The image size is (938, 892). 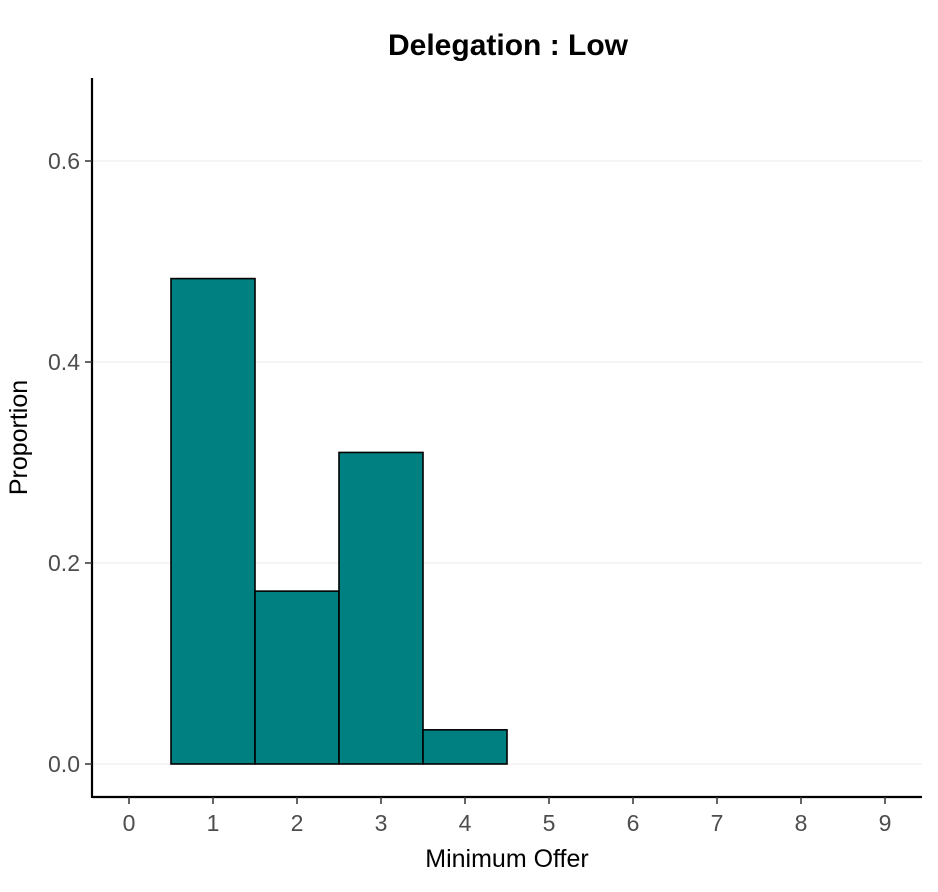 What do you see at coordinates (129, 823) in the screenshot?
I see `x-tick-label: 0` at bounding box center [129, 823].